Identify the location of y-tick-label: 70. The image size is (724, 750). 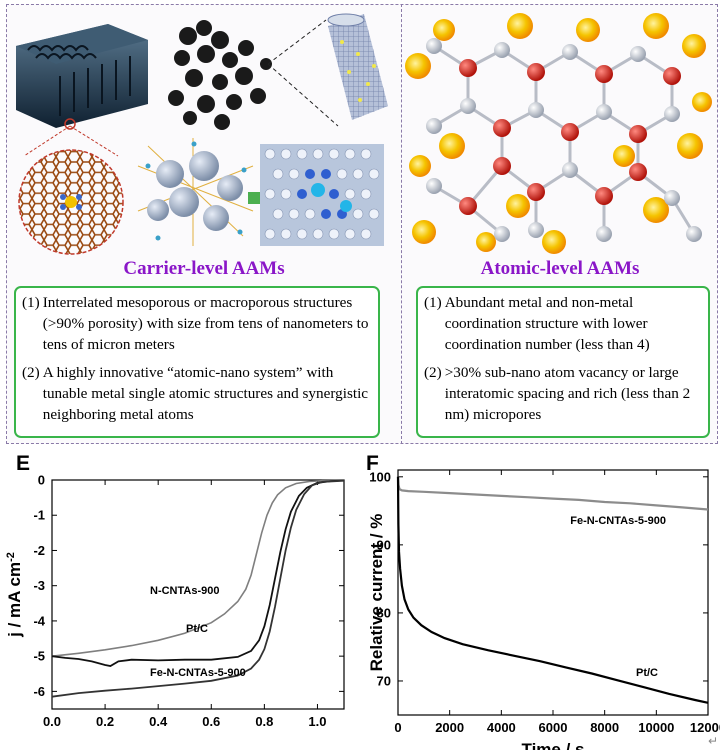
(384, 680).